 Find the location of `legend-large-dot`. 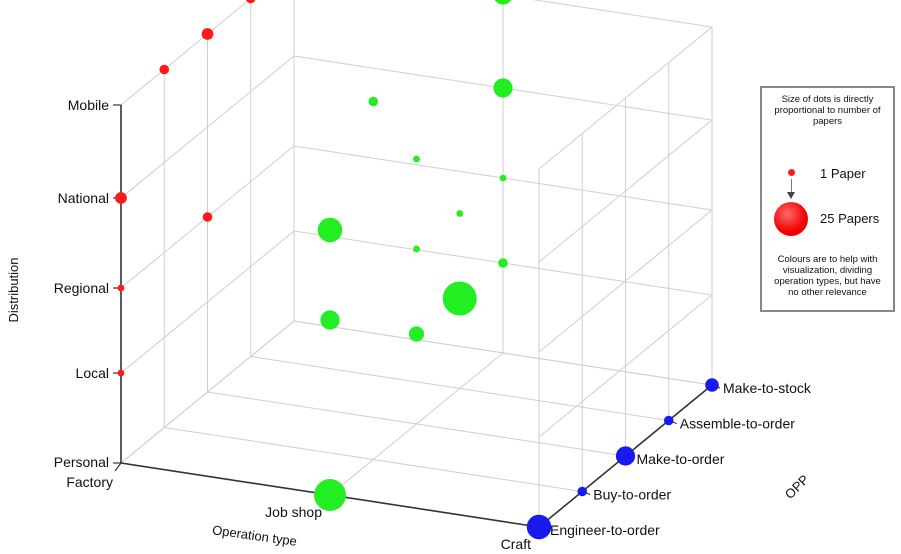

legend-large-dot is located at coordinates (791, 219).